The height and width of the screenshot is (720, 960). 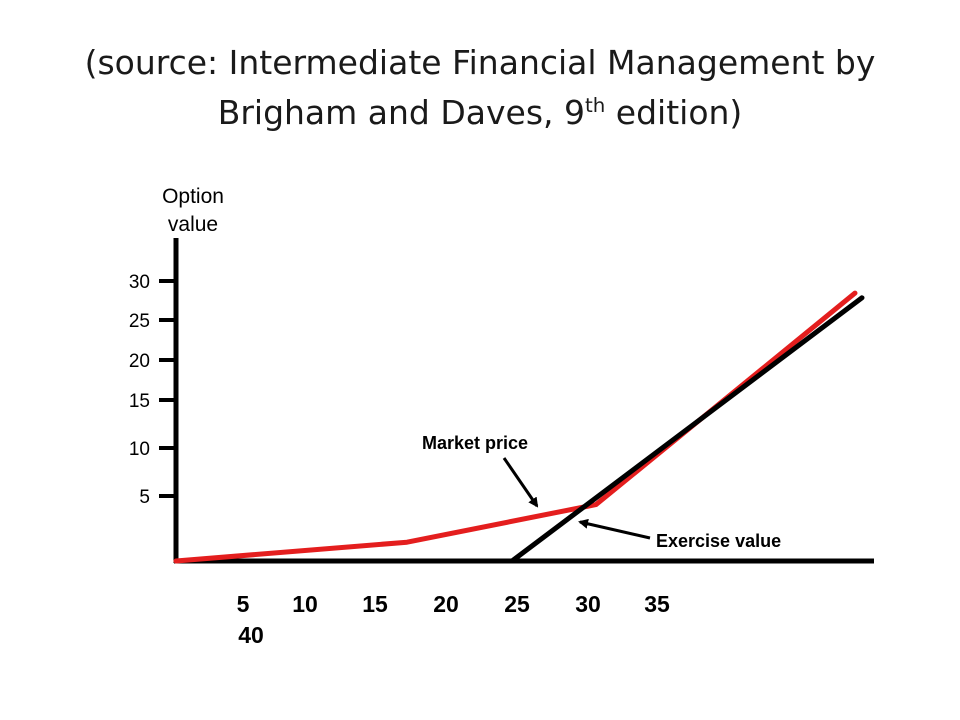 What do you see at coordinates (375, 604) in the screenshot?
I see `x-tick-label: 15` at bounding box center [375, 604].